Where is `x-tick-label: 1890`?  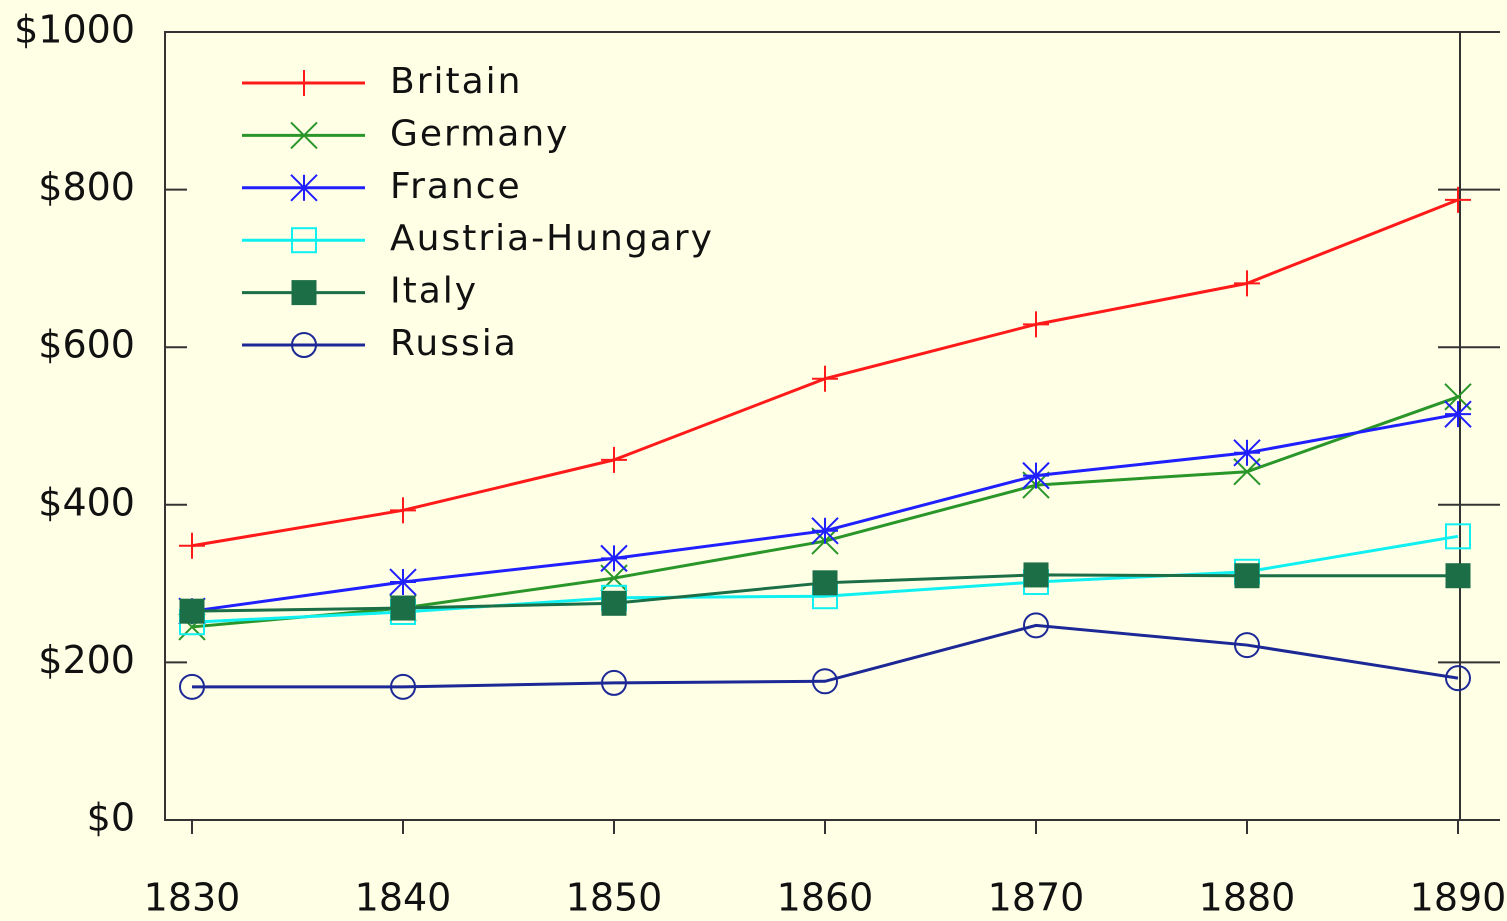
x-tick-label: 1890 is located at coordinates (1458, 898).